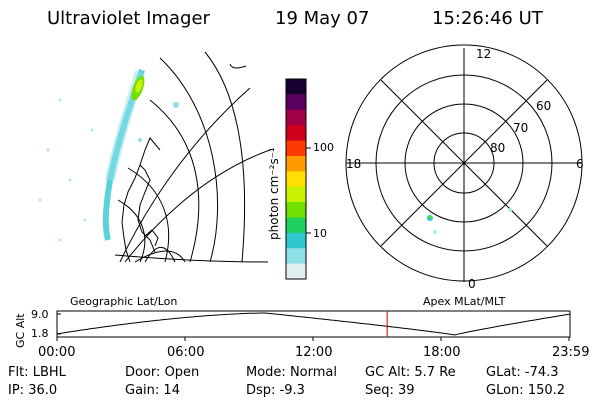 Image resolution: width=600 pixels, height=400 pixels. I want to click on status-glat: GLat: -74.3, so click(522, 372).